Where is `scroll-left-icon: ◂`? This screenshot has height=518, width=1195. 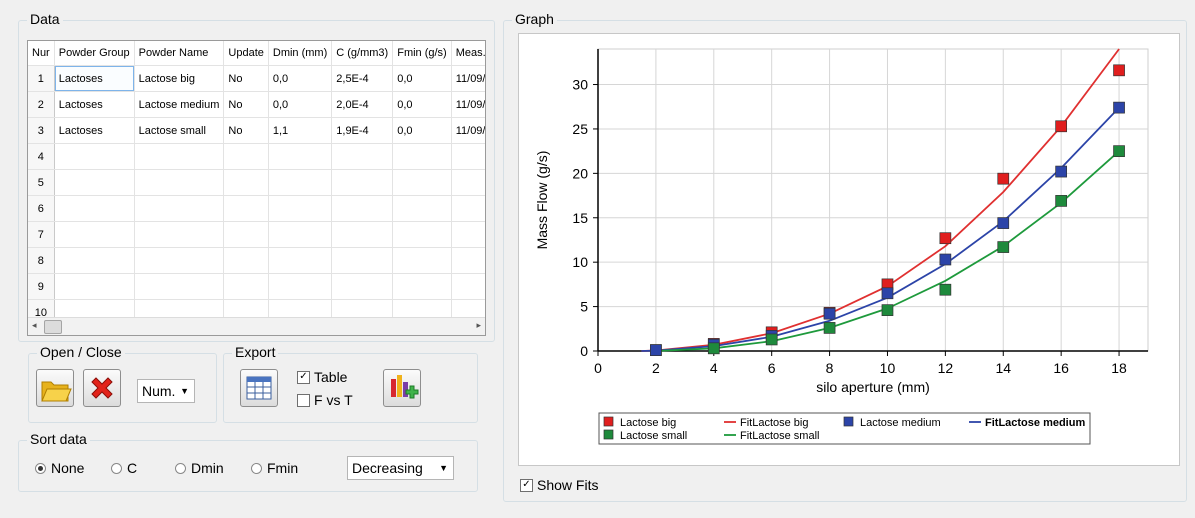
scroll-left-icon: ◂ is located at coordinates (34, 325).